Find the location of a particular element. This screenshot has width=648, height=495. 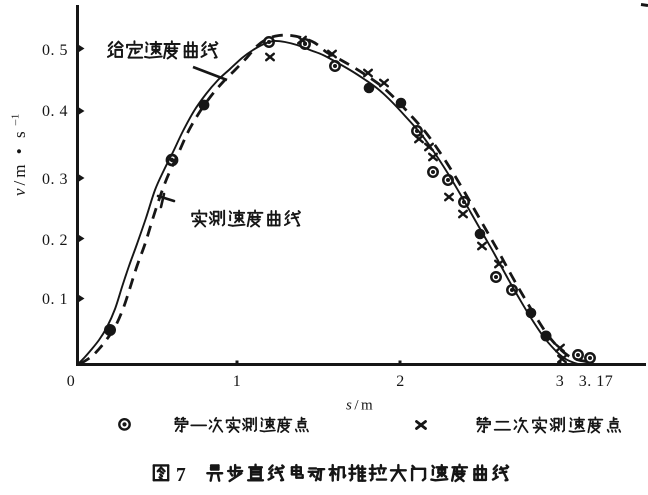

svg-text: 0. 4 is located at coordinates (55, 111).